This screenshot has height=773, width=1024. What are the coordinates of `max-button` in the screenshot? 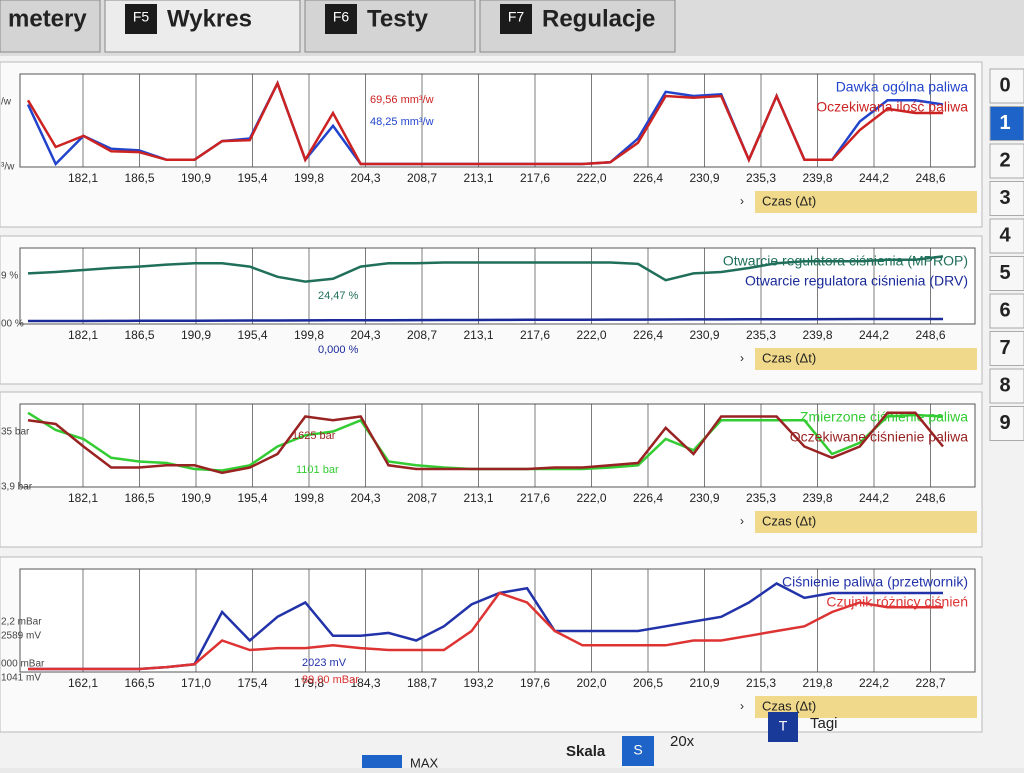 It's located at (382, 761).